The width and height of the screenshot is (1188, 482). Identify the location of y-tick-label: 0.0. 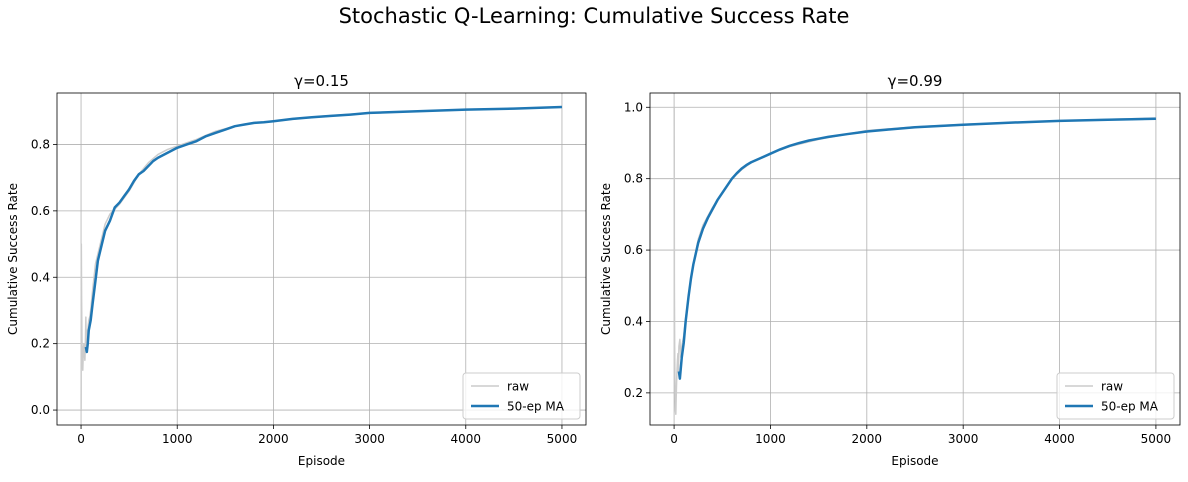
(40, 410).